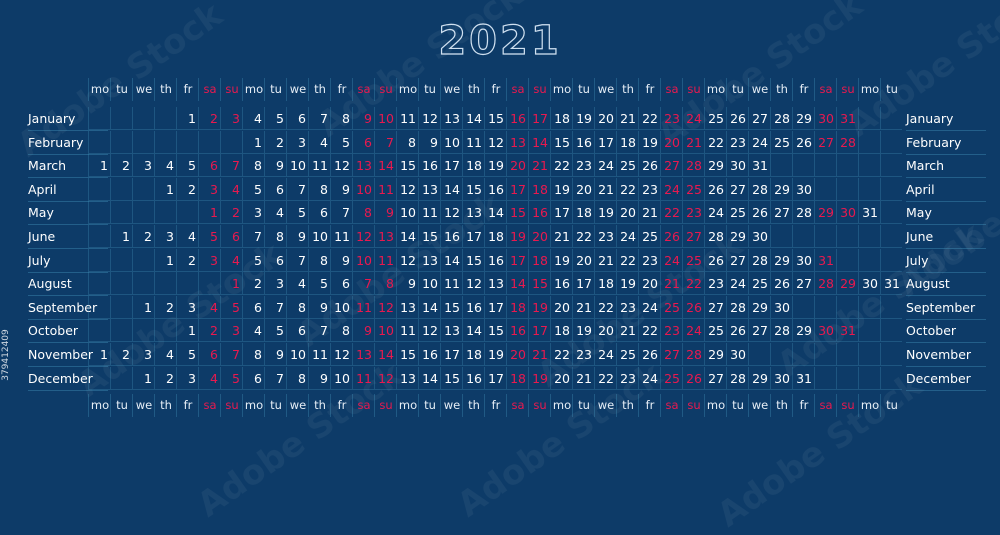  I want to click on weekday-header: su, so click(693, 89).